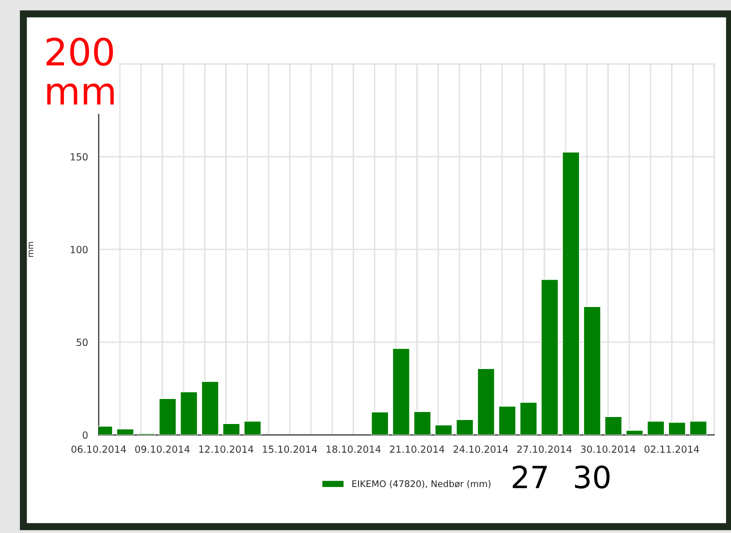 The height and width of the screenshot is (533, 731). I want to click on y-axis-title: mm, so click(31, 249).